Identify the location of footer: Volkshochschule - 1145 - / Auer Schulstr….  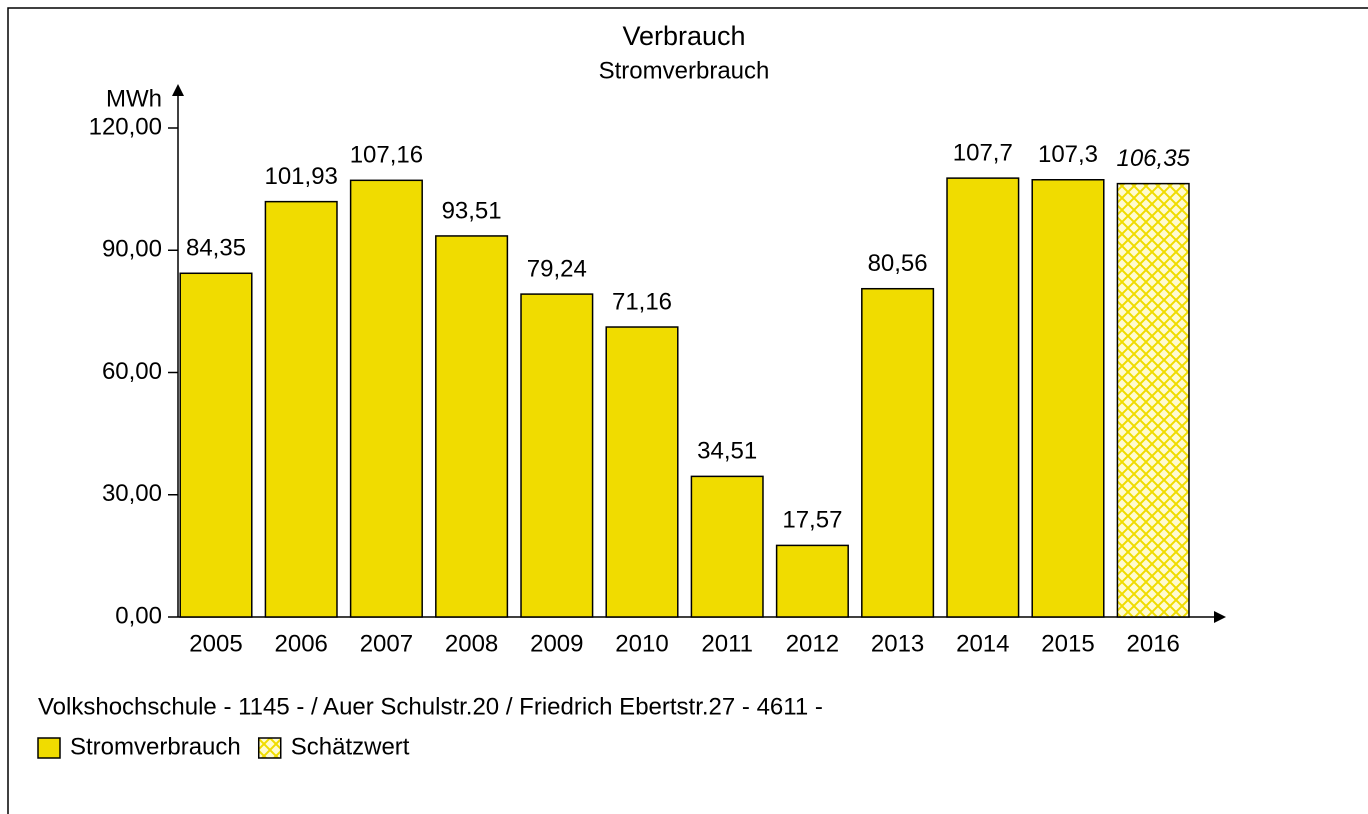
(430, 706).